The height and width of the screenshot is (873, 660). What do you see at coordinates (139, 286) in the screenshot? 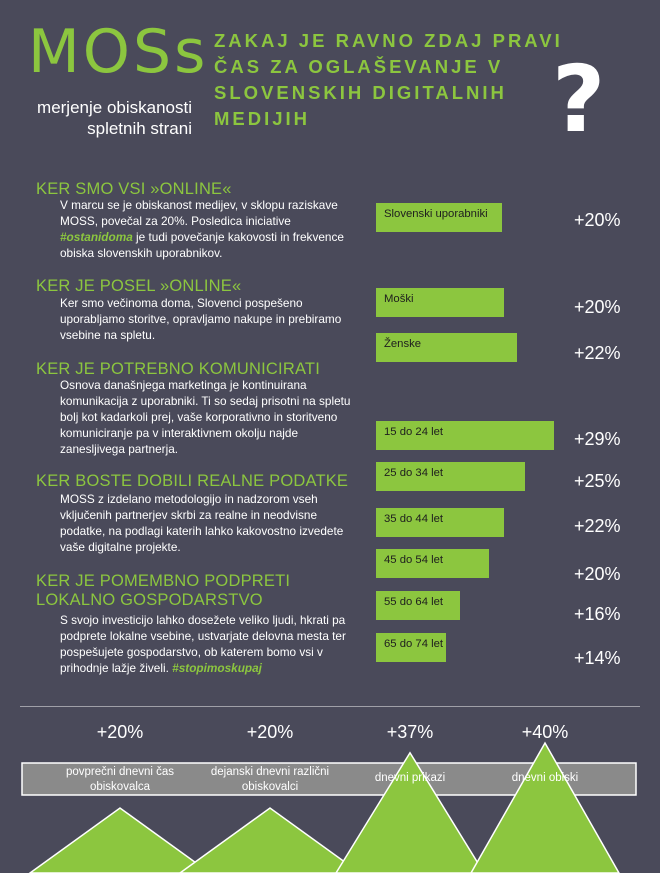
I see `section-title: KER JE POSEL »ONLINE«` at bounding box center [139, 286].